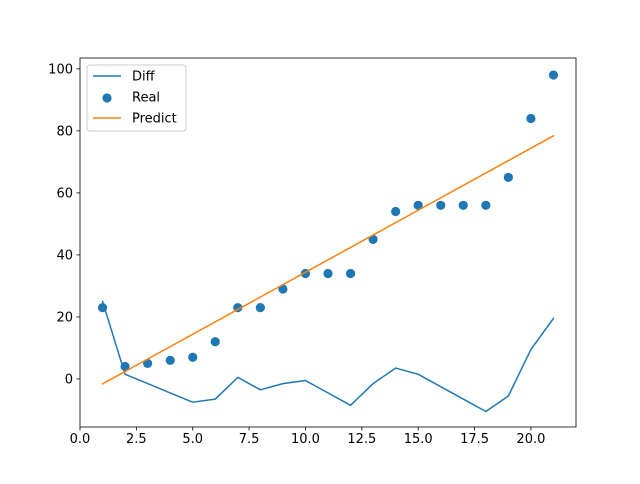 This screenshot has height=484, width=640. Describe the element at coordinates (474, 439) in the screenshot. I see `x-tick-label: 17.5` at that location.